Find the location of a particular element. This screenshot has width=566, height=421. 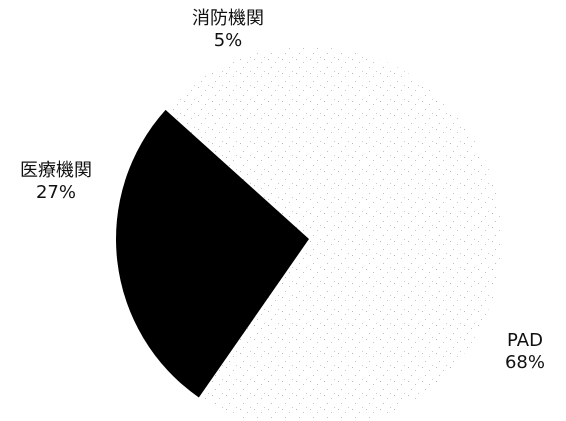

slice-label-medical-institution: 医療機関 27% is located at coordinates (56, 182).